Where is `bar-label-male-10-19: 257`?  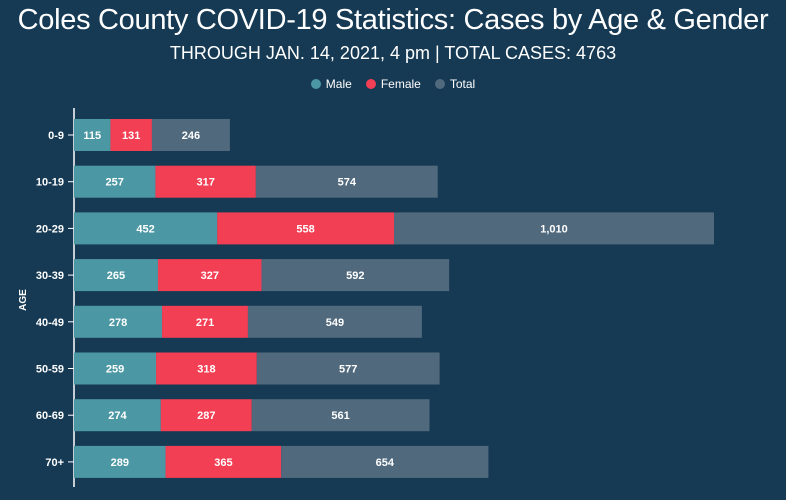 bar-label-male-10-19: 257 is located at coordinates (115, 183).